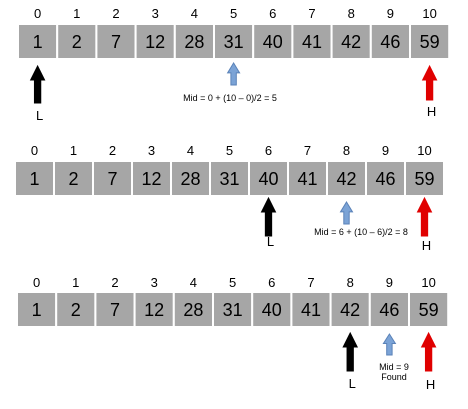  What do you see at coordinates (394, 377) in the screenshot?
I see `mid-calculation-note: Found` at bounding box center [394, 377].